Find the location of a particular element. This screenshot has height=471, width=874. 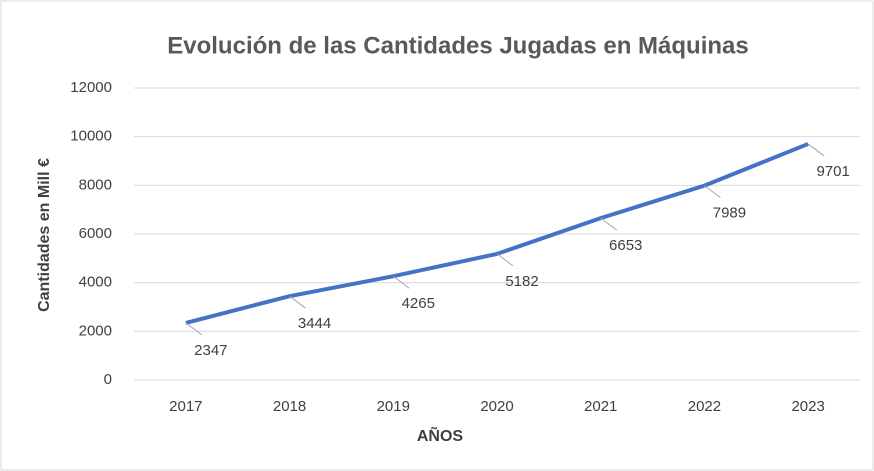

data-label: 6653 is located at coordinates (625, 245).